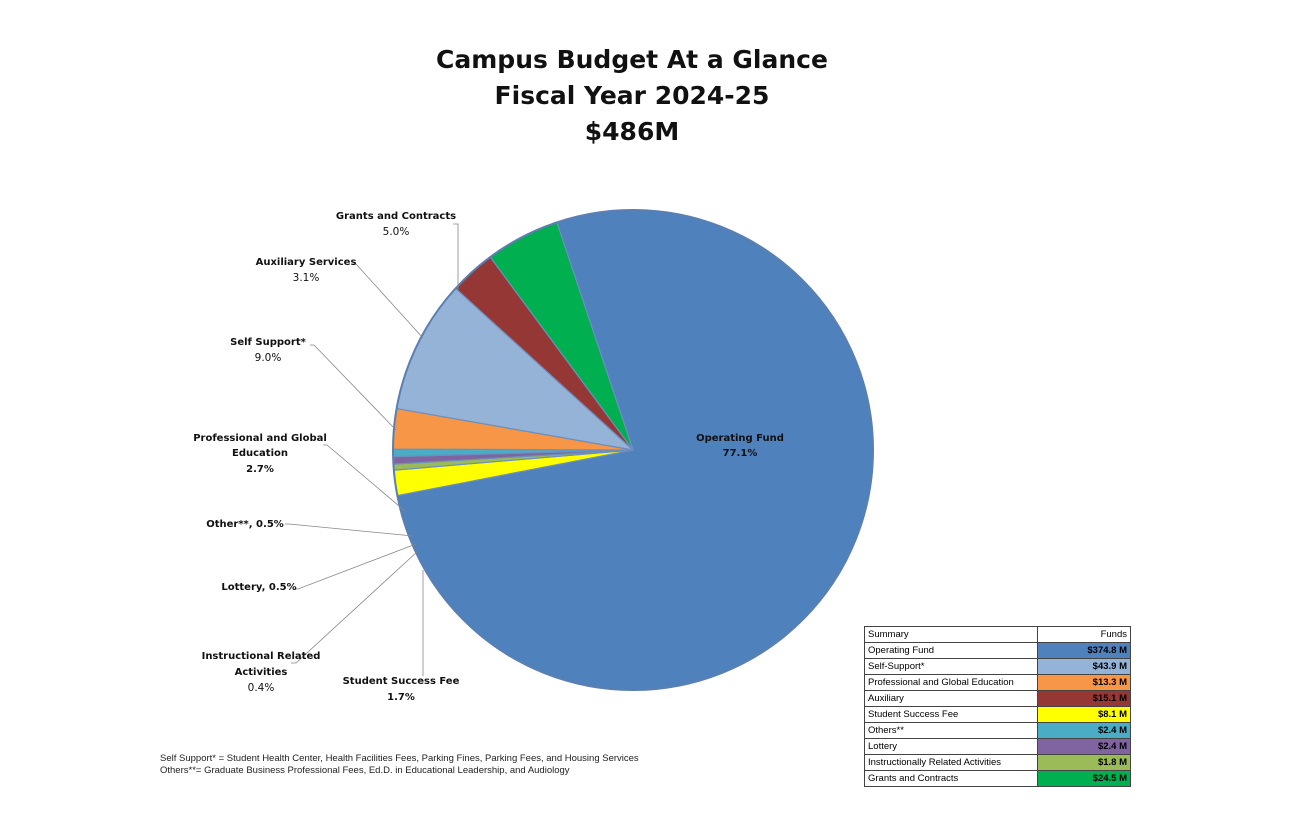 The width and height of the screenshot is (1294, 819). What do you see at coordinates (1084, 698) in the screenshot?
I see `summary-funds: $15.1 M` at bounding box center [1084, 698].